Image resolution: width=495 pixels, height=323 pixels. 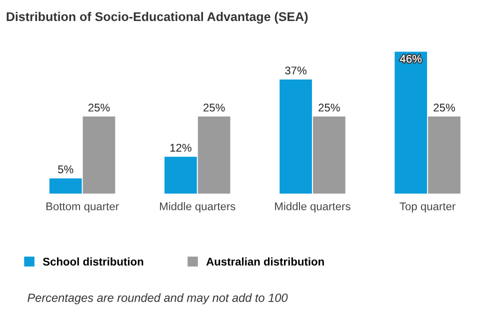 I want to click on data-label: 46%, so click(x=411, y=58).